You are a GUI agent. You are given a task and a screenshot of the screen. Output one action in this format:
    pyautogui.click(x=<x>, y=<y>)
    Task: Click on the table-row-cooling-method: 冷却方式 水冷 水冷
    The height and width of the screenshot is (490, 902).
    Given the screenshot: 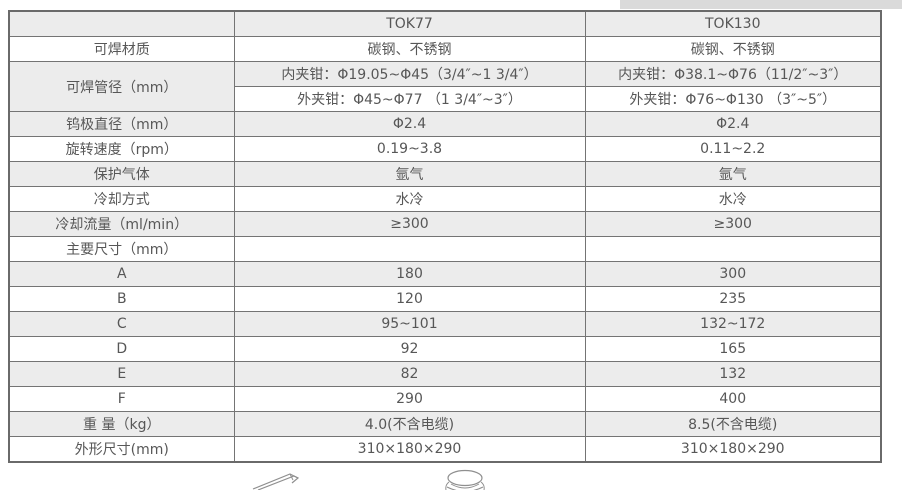 What is the action you would take?
    pyautogui.click(x=445, y=199)
    